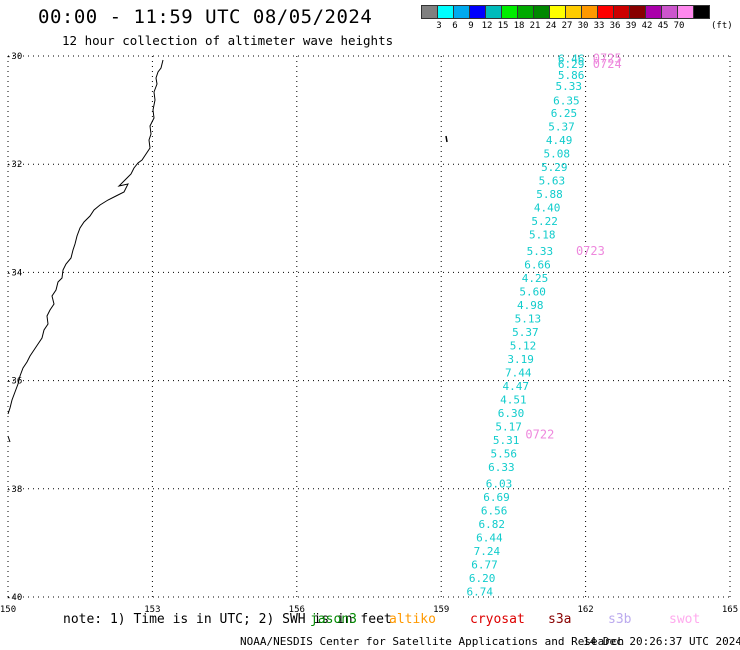  Describe the element at coordinates (607, 59) in the screenshot. I see `pass-time-label: 0725` at that location.